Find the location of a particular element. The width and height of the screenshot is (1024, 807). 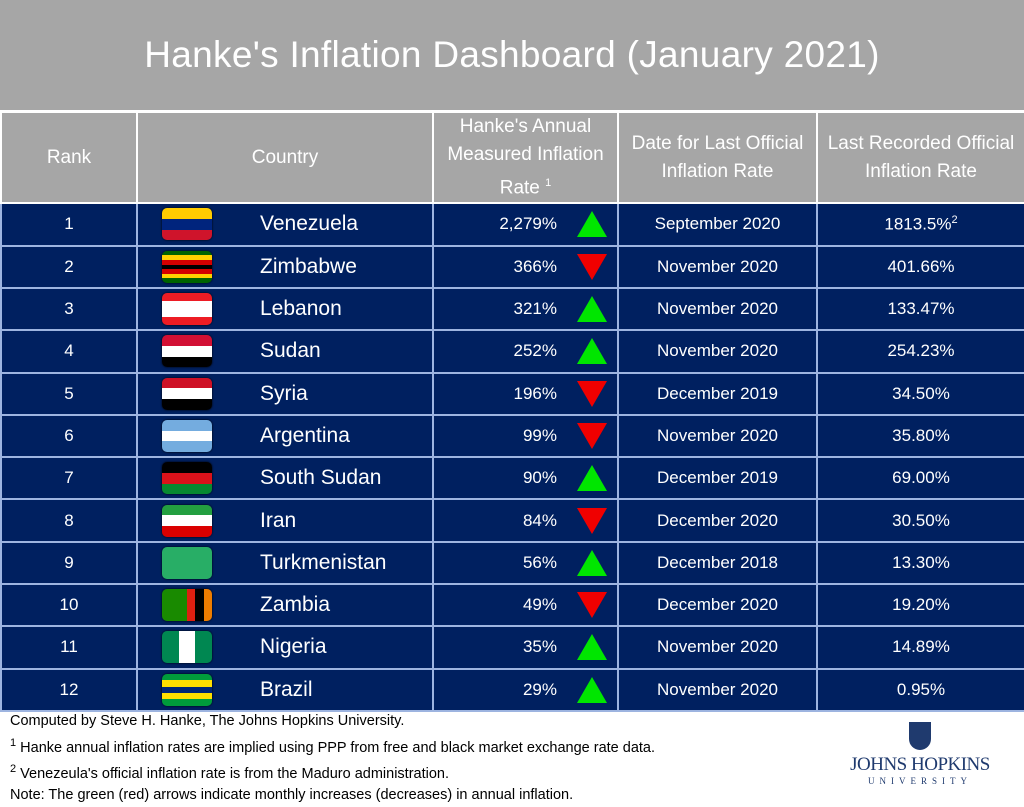

table-row: 11 Nigeria 35% November 2020 14.89% is located at coordinates (512, 647).